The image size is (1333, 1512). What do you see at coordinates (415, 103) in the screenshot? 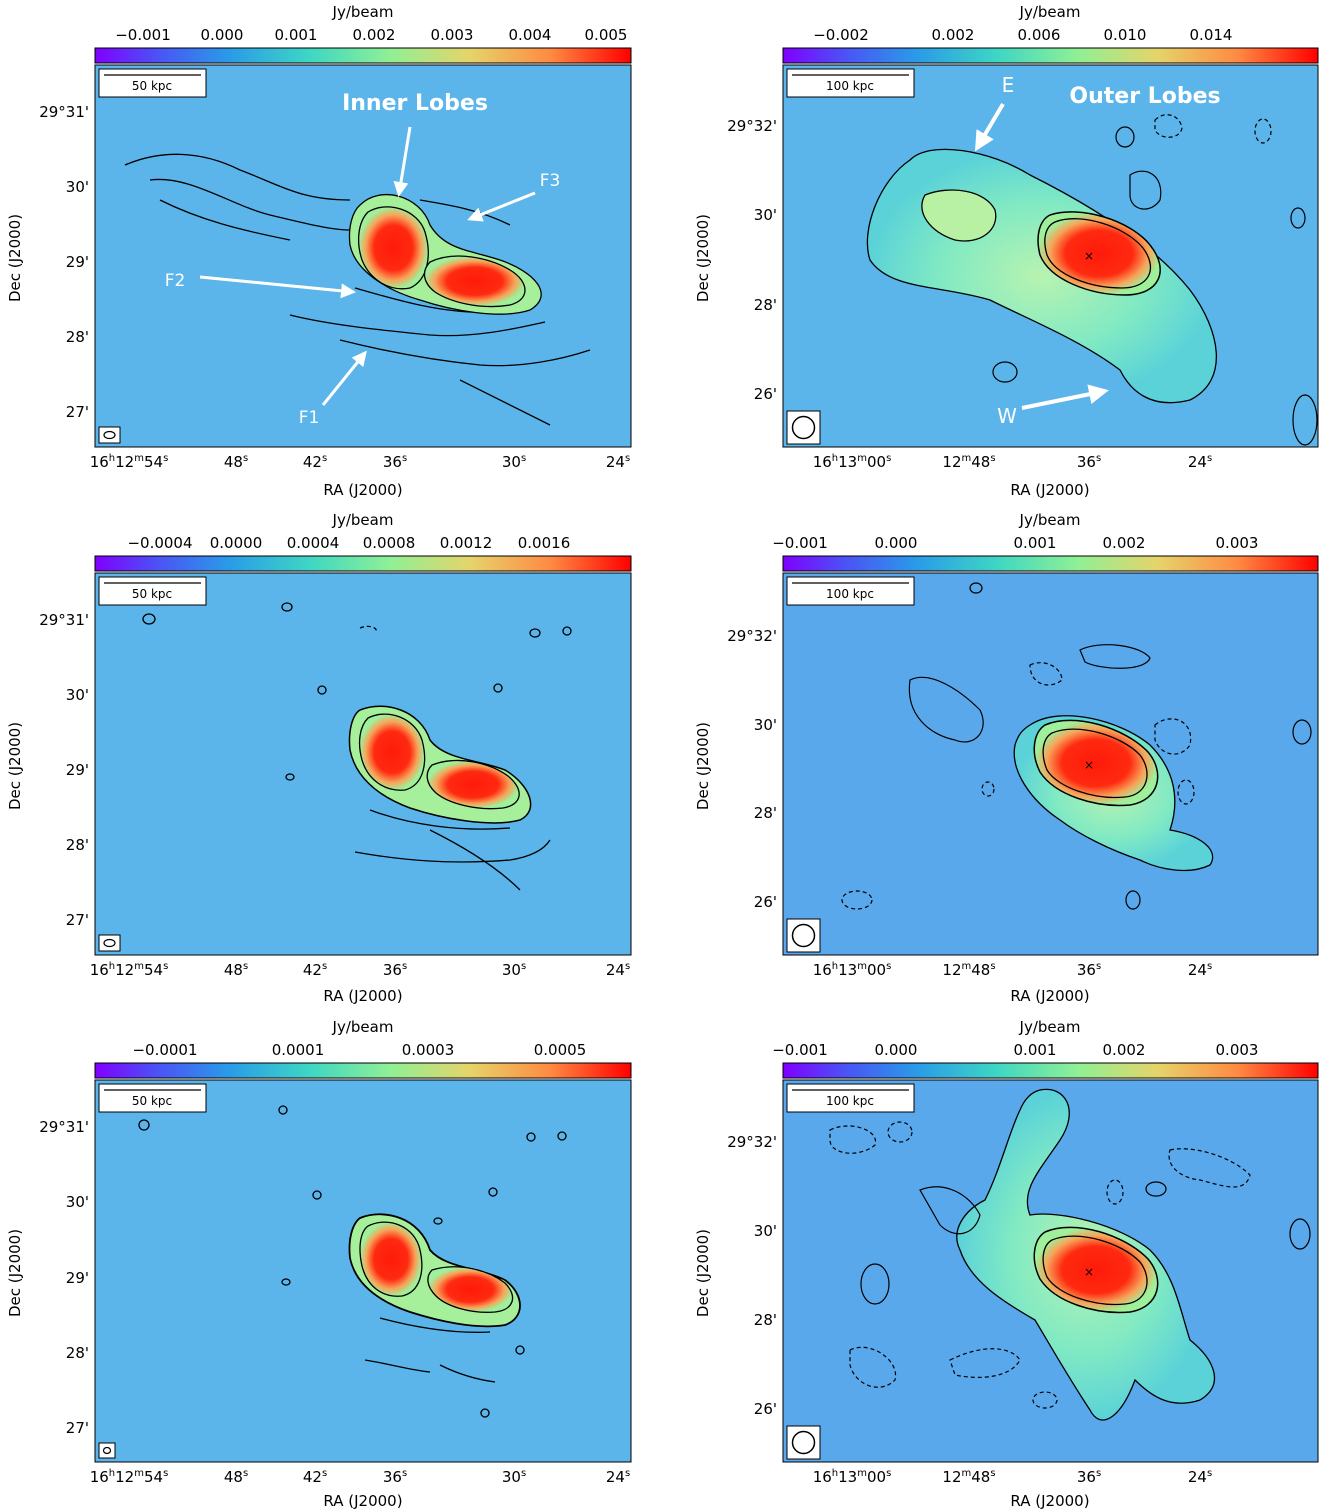
I see `annotation-title: Inner Lobes` at bounding box center [415, 103].